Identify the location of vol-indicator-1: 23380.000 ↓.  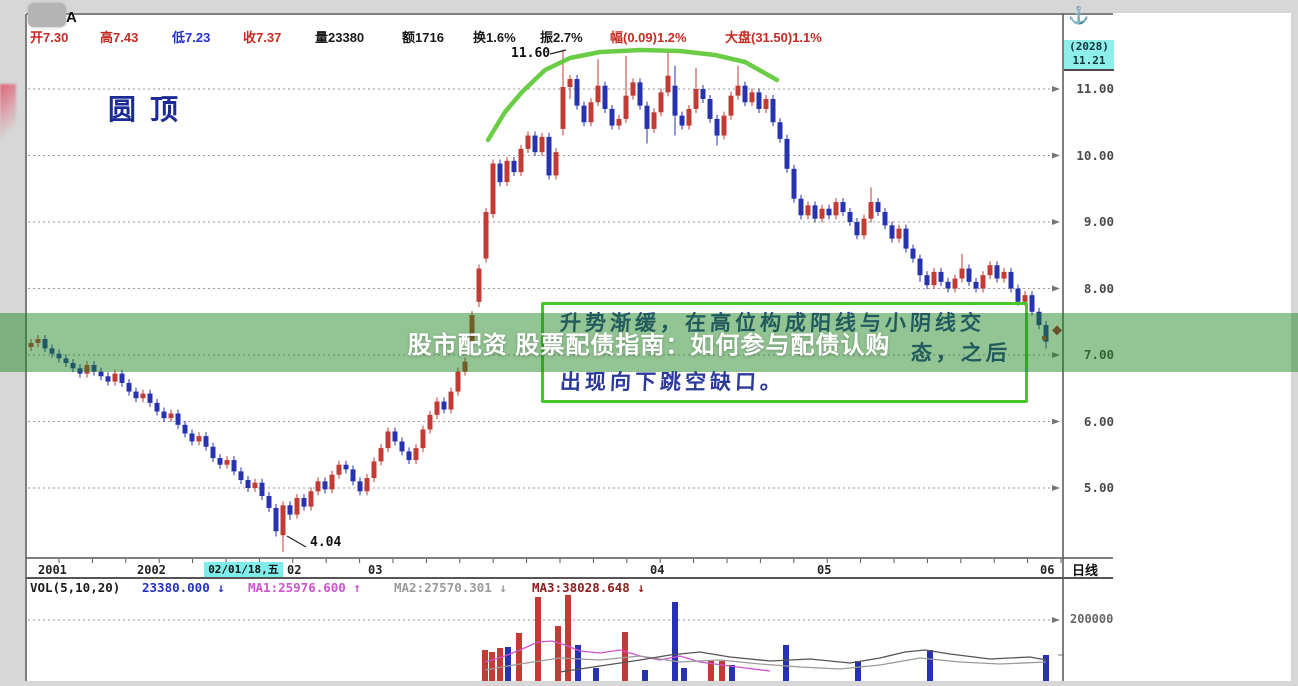
(183, 587).